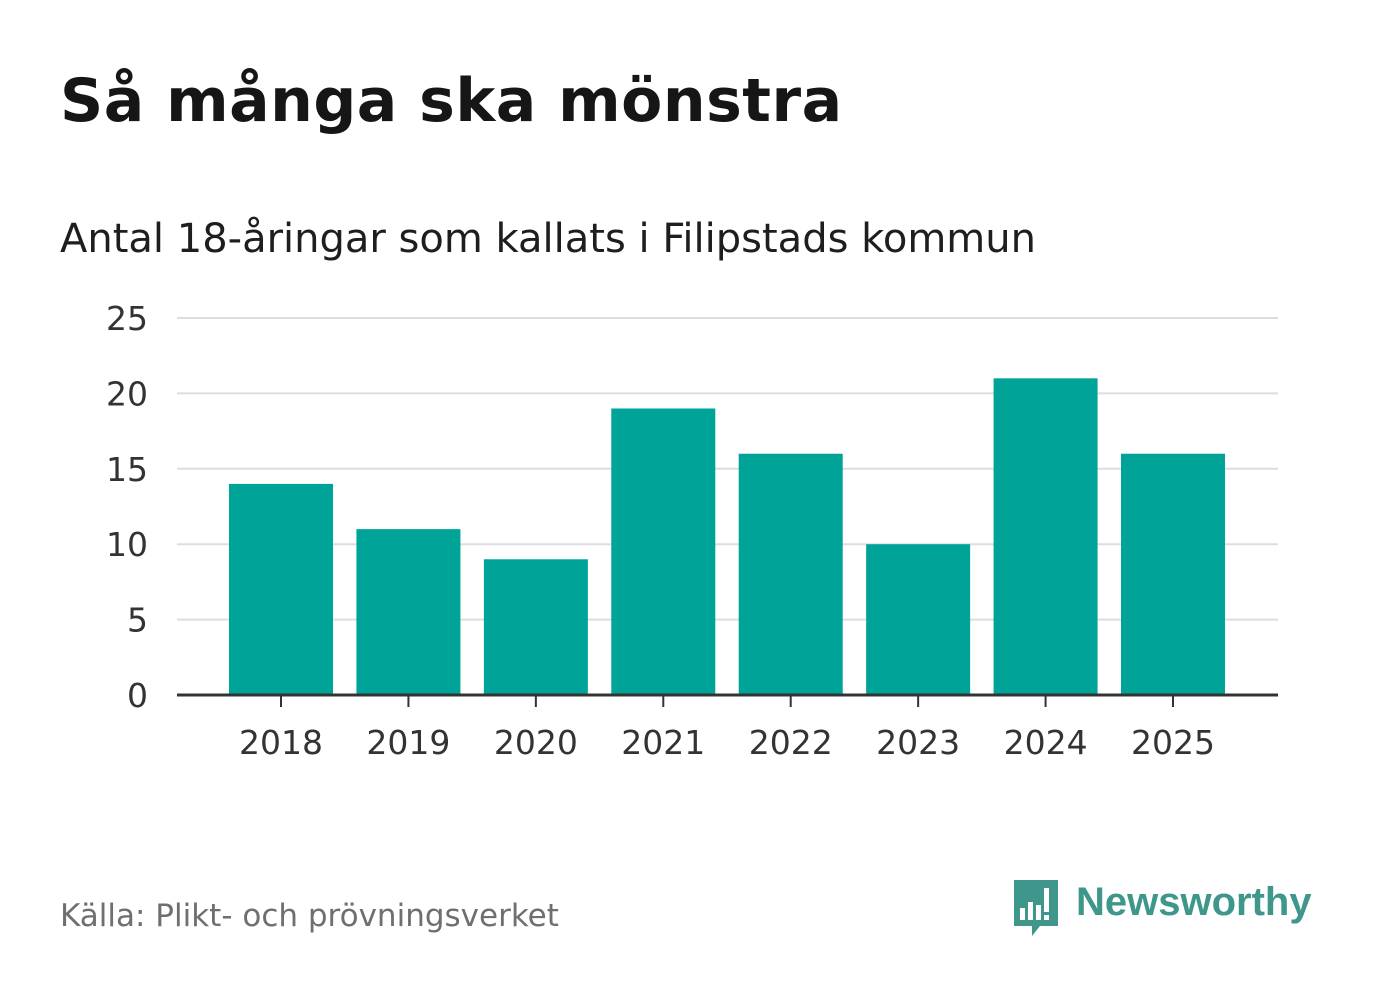 The image size is (1382, 999). Describe the element at coordinates (727, 700) in the screenshot. I see `axes` at that location.